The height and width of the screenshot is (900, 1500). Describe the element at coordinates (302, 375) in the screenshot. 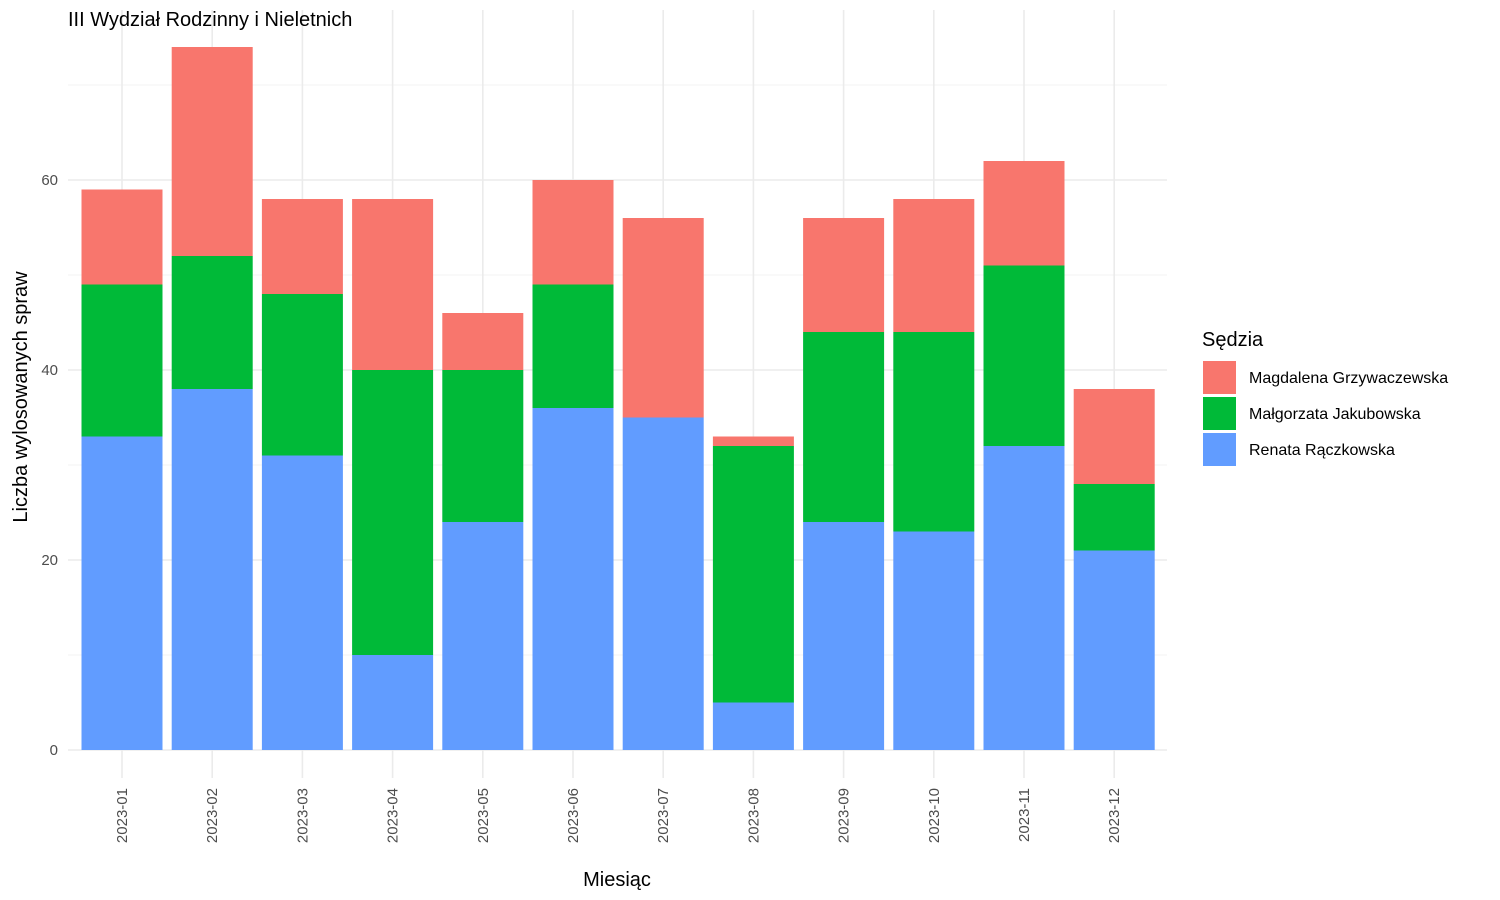

I see `bar-2023-03-małgorzata-jakubowska` at that location.